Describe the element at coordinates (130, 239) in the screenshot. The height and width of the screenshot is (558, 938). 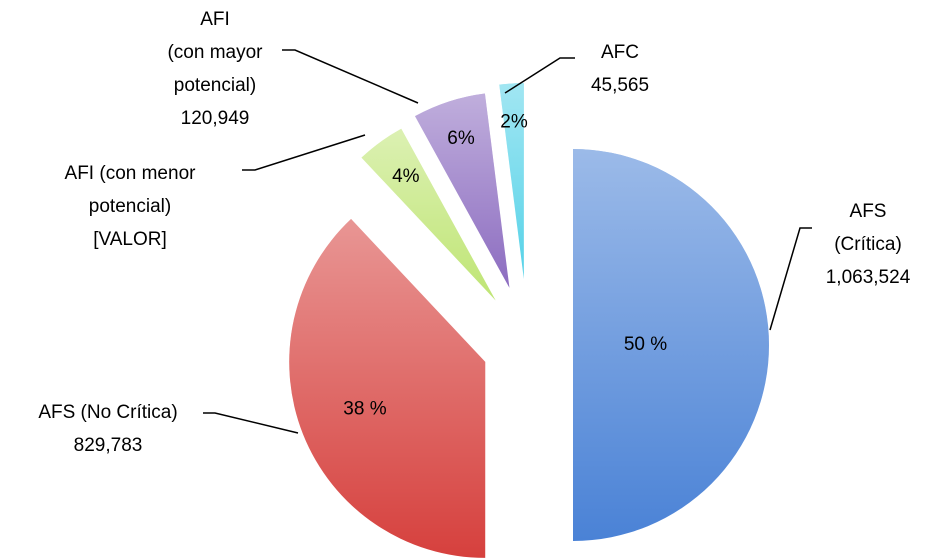
I see `amount-label: [VALOR]` at that location.